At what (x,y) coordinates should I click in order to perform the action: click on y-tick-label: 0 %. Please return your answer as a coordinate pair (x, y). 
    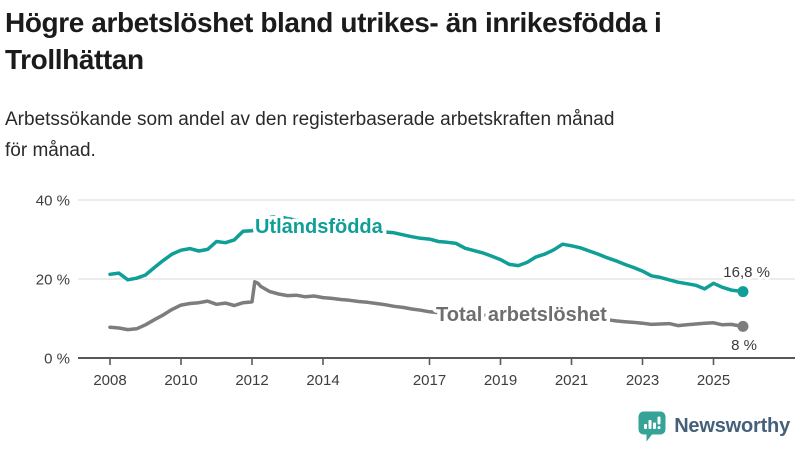
    Looking at the image, I should click on (57, 359).